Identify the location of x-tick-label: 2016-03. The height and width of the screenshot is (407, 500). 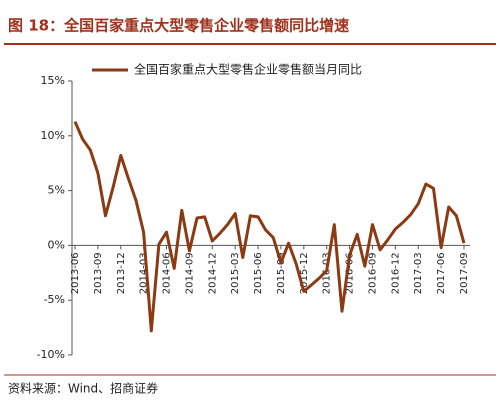
(327, 273).